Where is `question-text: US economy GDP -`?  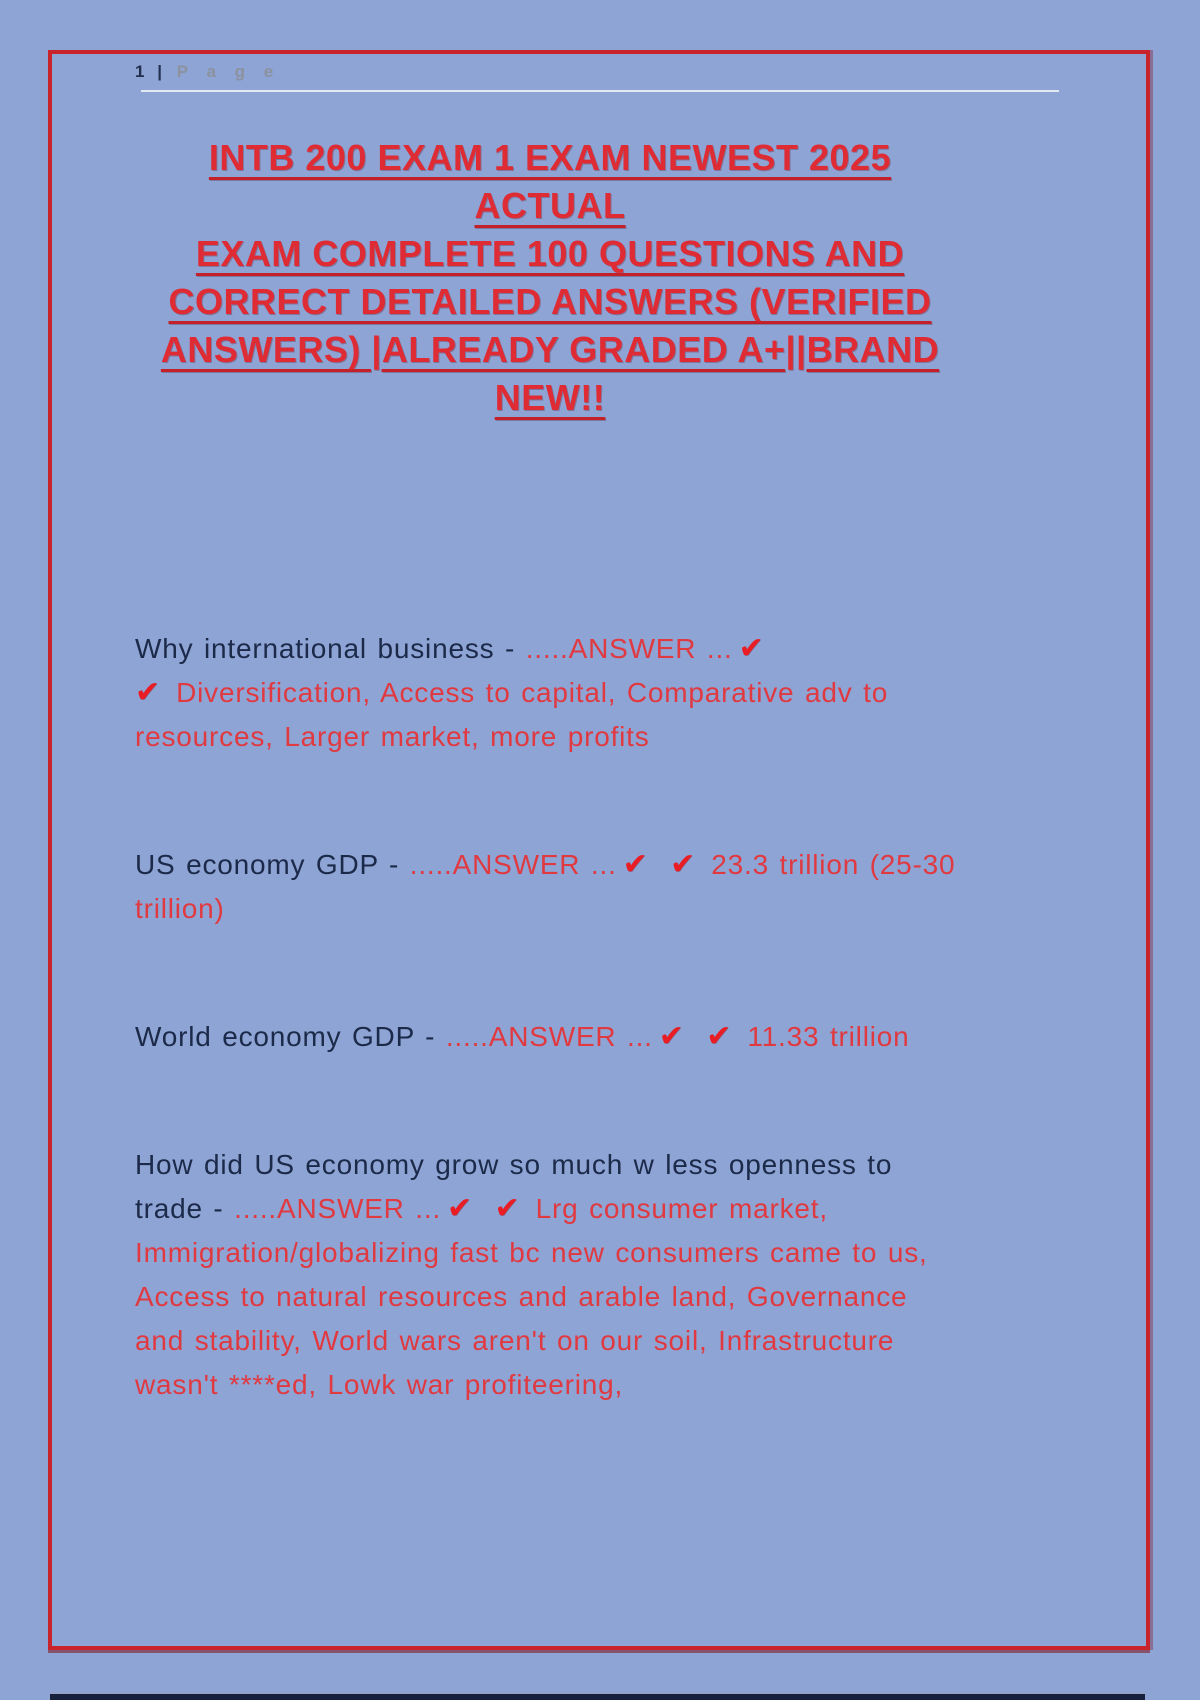
question-text: US economy GDP - is located at coordinates (272, 864).